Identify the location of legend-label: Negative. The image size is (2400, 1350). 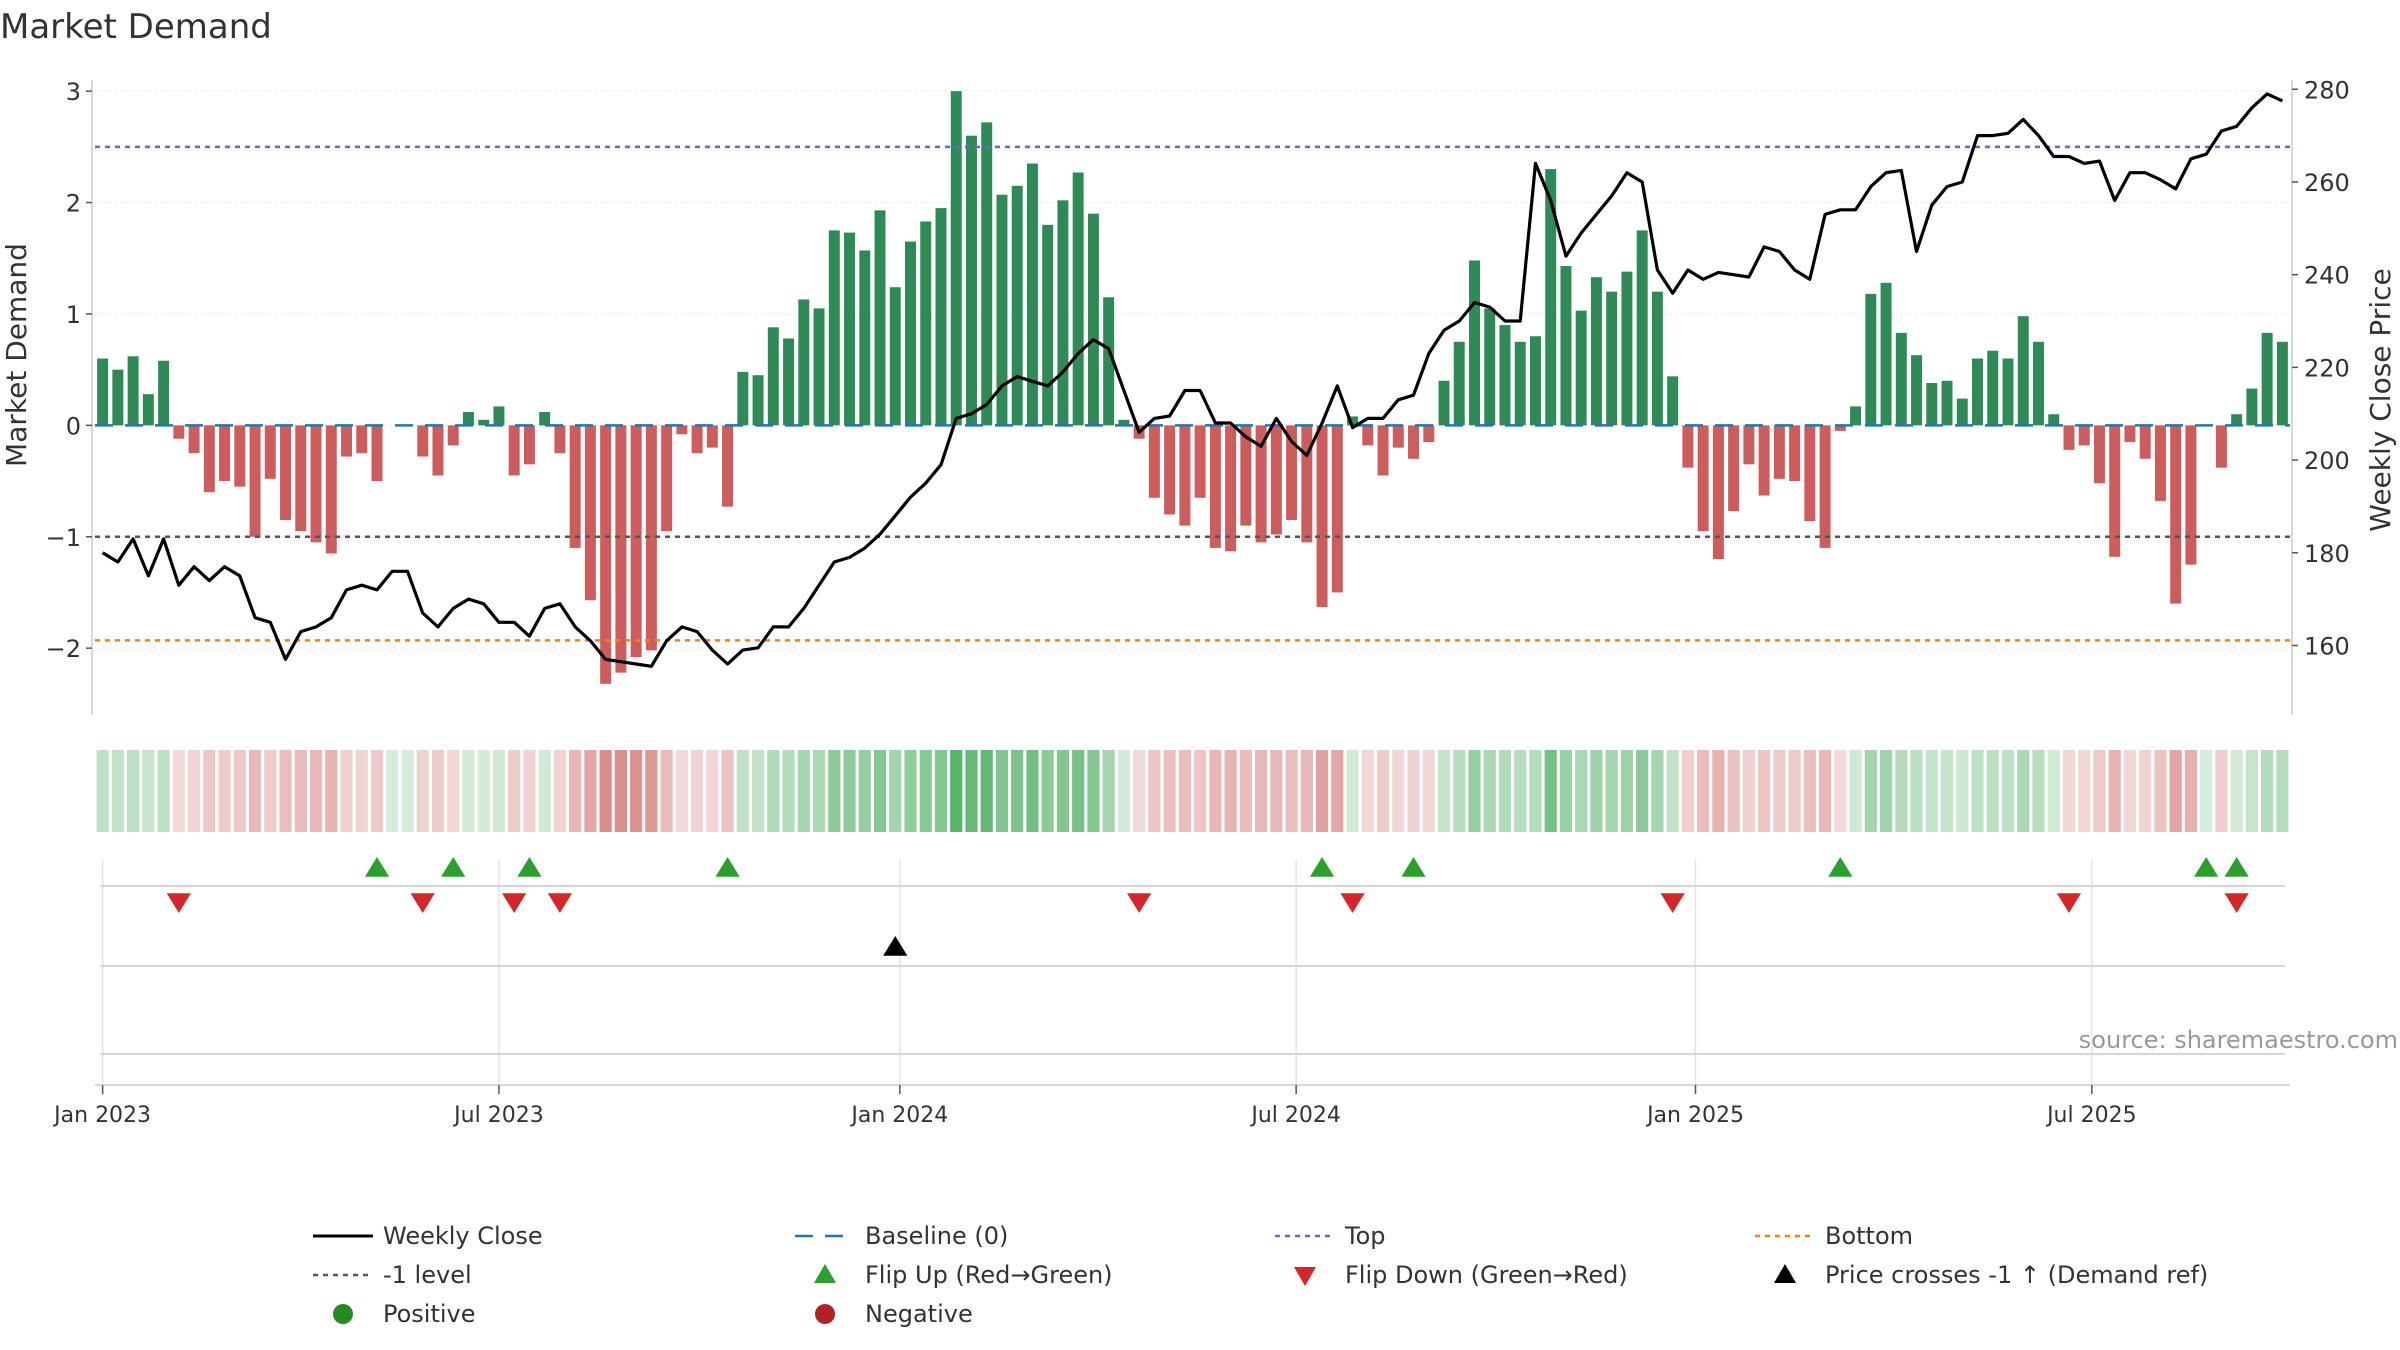
(919, 1314).